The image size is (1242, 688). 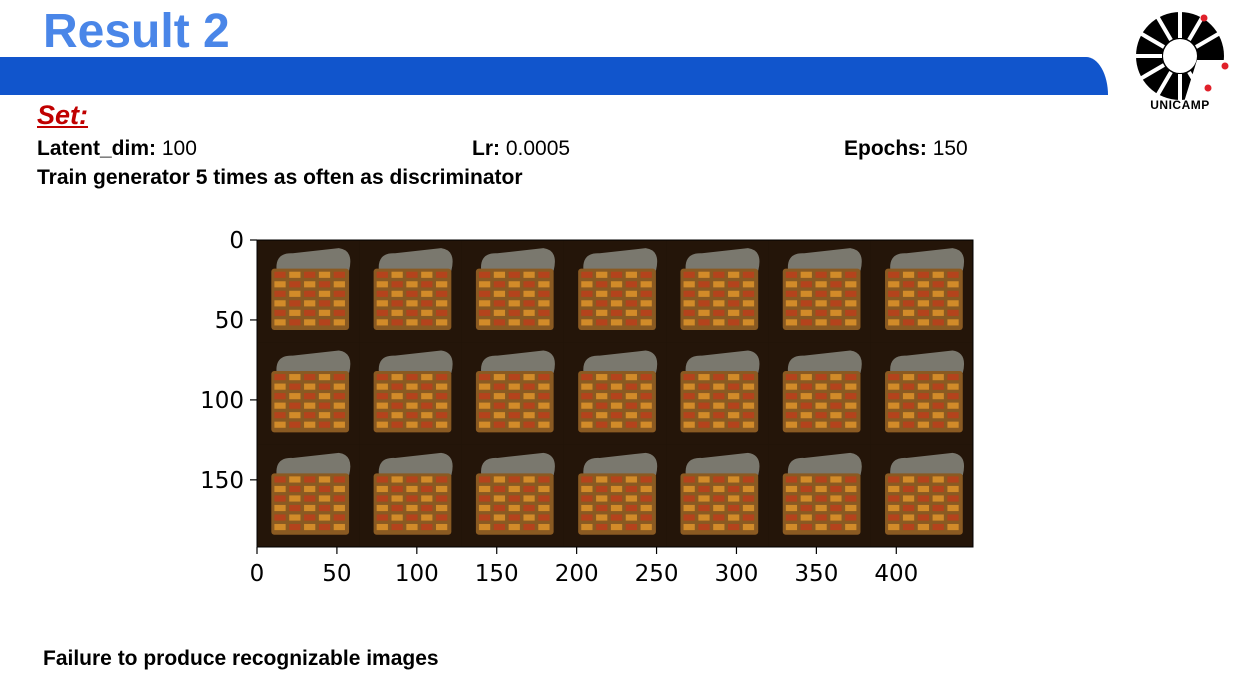 I want to click on y-tick-label: 150, so click(x=222, y=481).